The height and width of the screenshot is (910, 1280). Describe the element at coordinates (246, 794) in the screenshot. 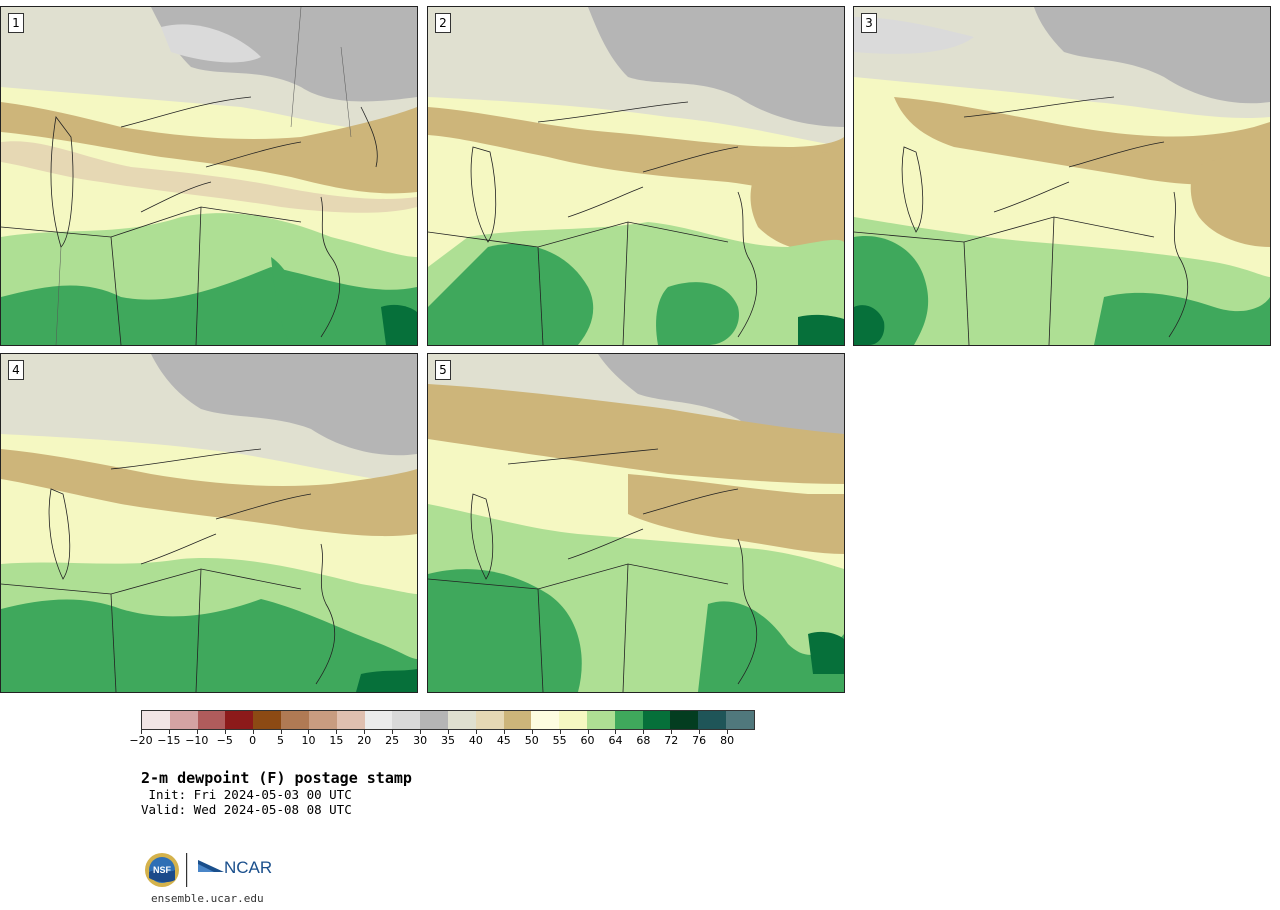

I see `init-time: Init: Fri 2024-05-03 00 UTC` at that location.